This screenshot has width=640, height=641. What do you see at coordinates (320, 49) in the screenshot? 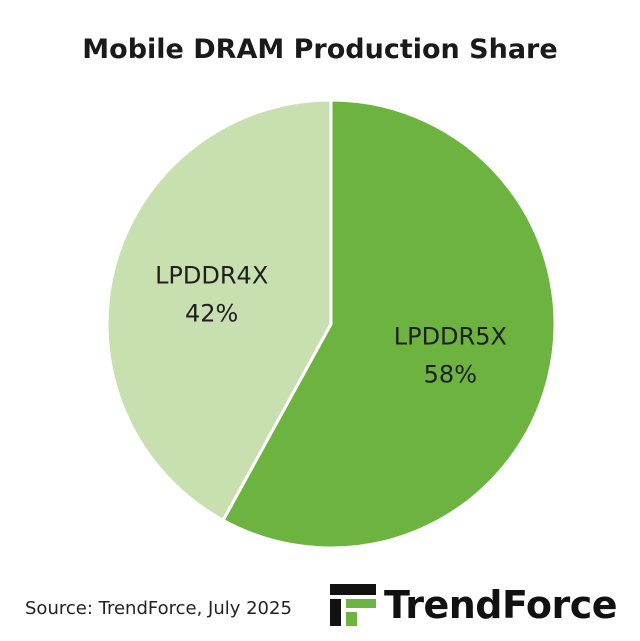
I see `chart-title: Mobile DRAM Production Share` at bounding box center [320, 49].